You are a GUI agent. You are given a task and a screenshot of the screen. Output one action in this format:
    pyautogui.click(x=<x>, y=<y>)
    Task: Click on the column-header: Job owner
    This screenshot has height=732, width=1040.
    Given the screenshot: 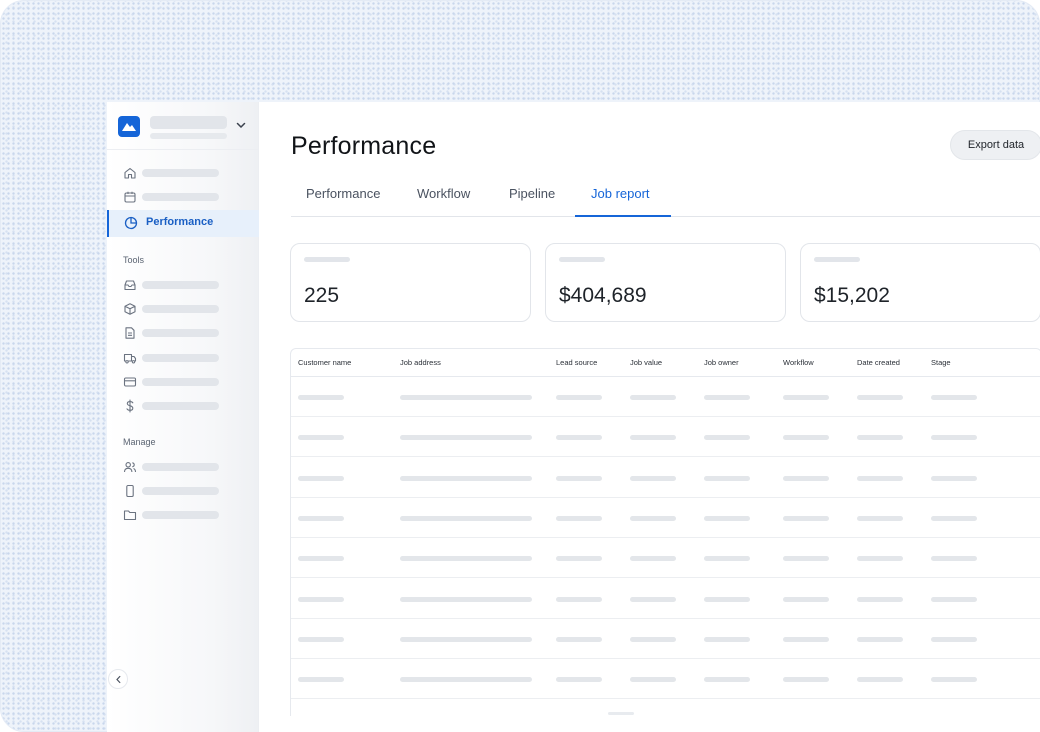 What is the action you would take?
    pyautogui.click(x=721, y=362)
    